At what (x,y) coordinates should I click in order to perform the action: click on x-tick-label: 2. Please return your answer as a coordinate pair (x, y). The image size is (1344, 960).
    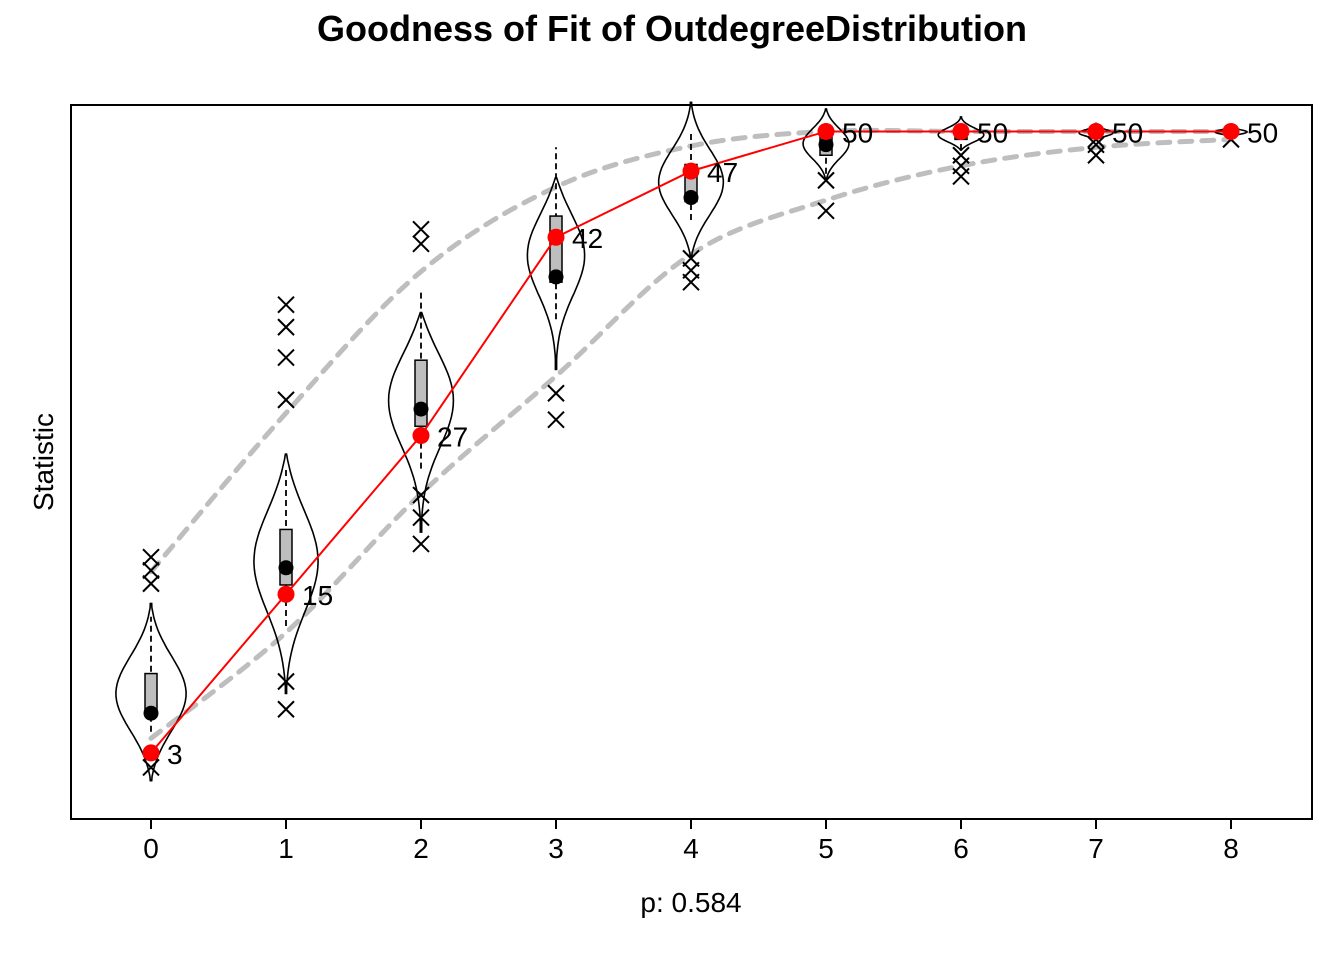
    Looking at the image, I should click on (421, 848).